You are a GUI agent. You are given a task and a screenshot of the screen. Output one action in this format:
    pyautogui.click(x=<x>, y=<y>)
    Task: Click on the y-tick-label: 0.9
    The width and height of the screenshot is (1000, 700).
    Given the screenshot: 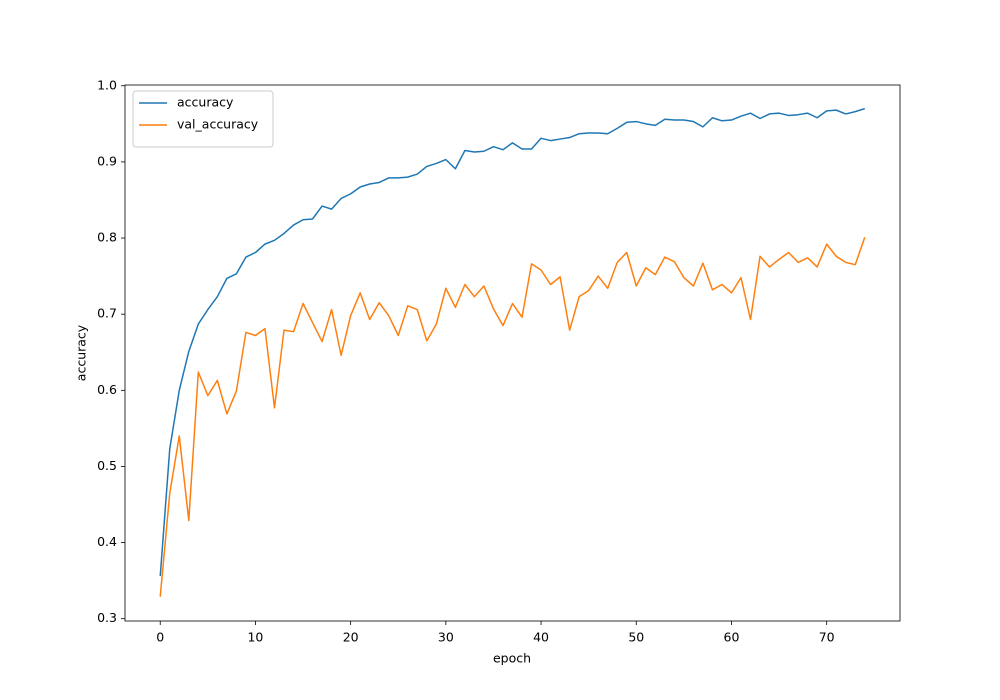 What is the action you would take?
    pyautogui.click(x=107, y=160)
    